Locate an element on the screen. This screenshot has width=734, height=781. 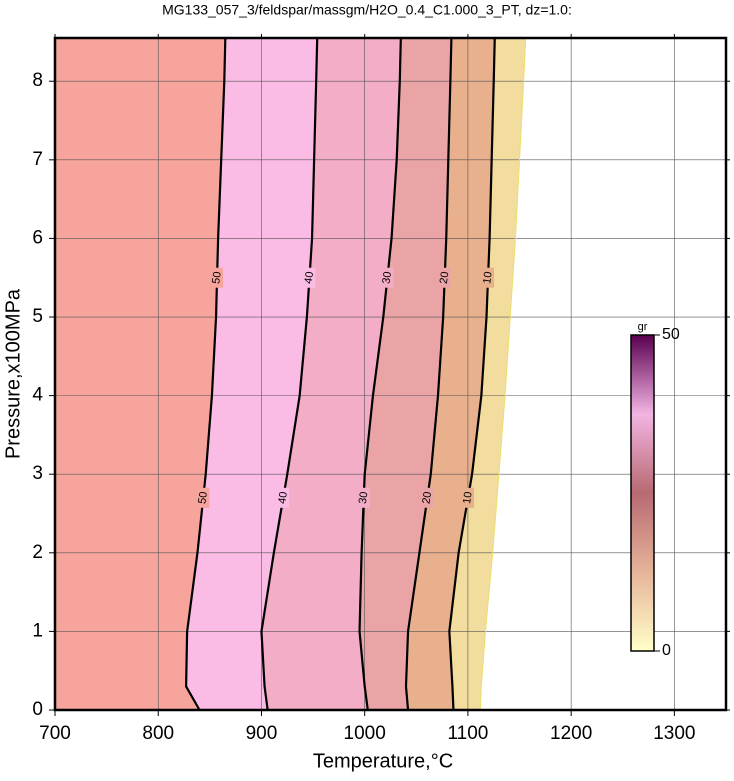
colorbar-tick-label: 50 is located at coordinates (671, 334).